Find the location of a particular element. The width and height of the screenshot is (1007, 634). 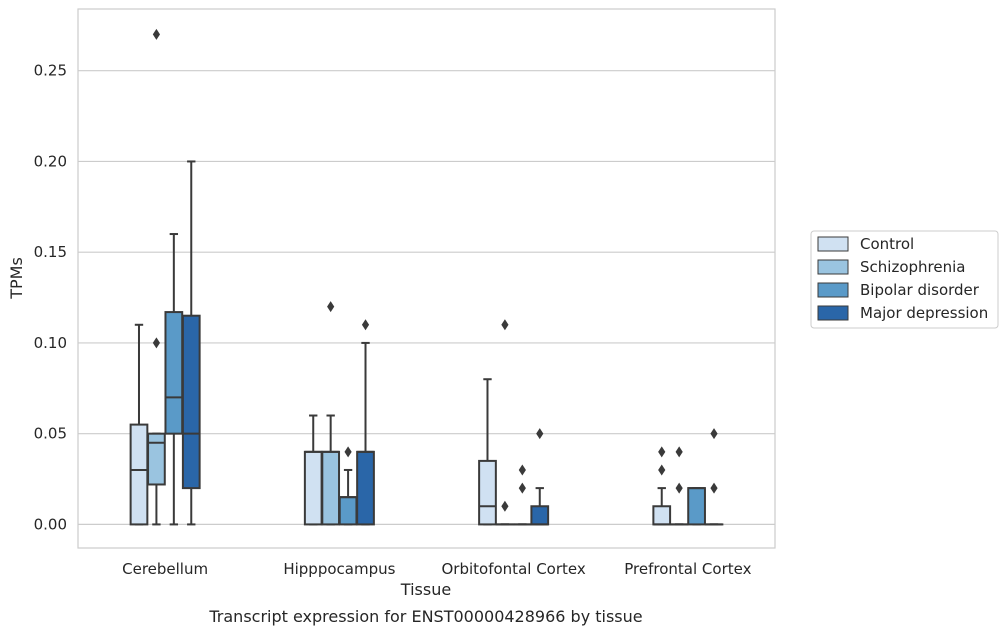

y-tick-label: 0.25 is located at coordinates (50, 71).